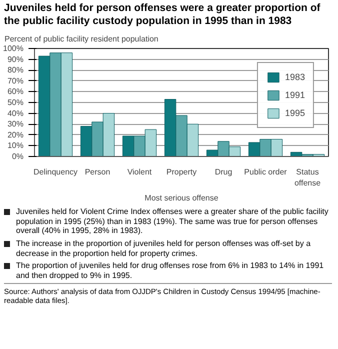 This screenshot has height=349, width=338. I want to click on y-tick-label: 0%, so click(18, 157).